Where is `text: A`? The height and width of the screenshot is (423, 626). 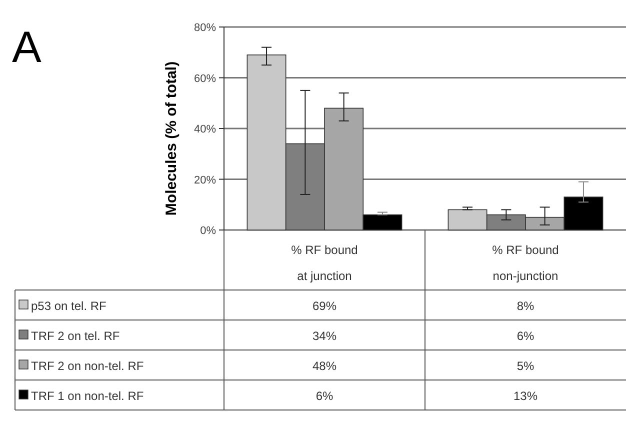
text: A is located at coordinates (27, 47).